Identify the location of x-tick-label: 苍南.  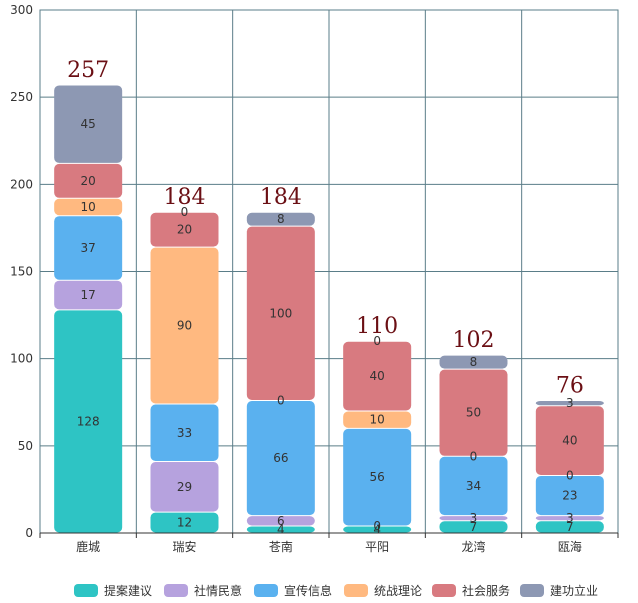
(281, 546).